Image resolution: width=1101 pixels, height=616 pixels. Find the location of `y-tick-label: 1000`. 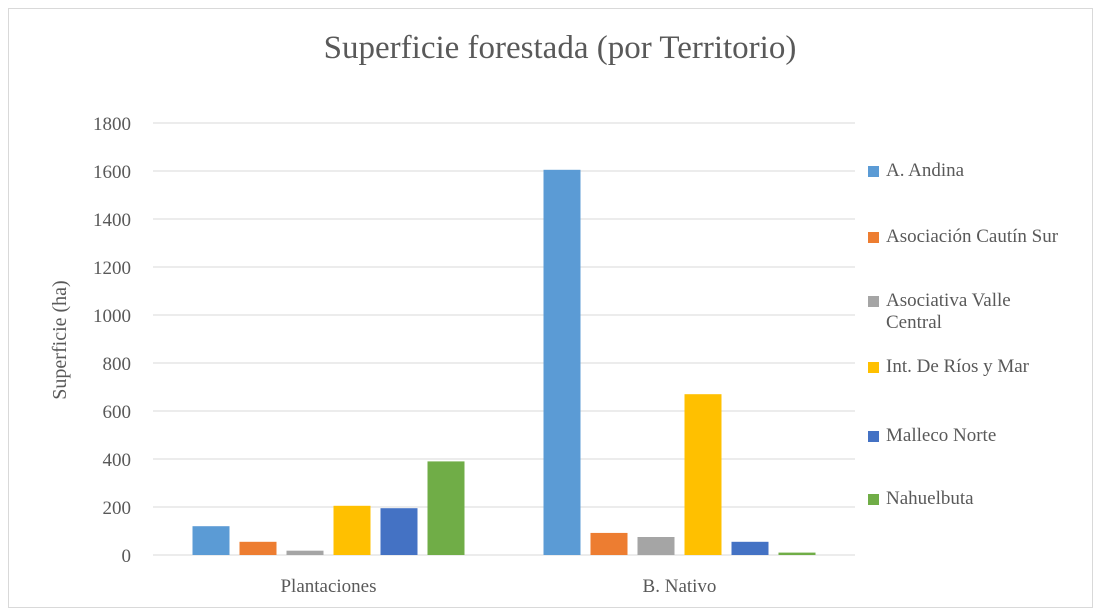

y-tick-label: 1000 is located at coordinates (112, 316).